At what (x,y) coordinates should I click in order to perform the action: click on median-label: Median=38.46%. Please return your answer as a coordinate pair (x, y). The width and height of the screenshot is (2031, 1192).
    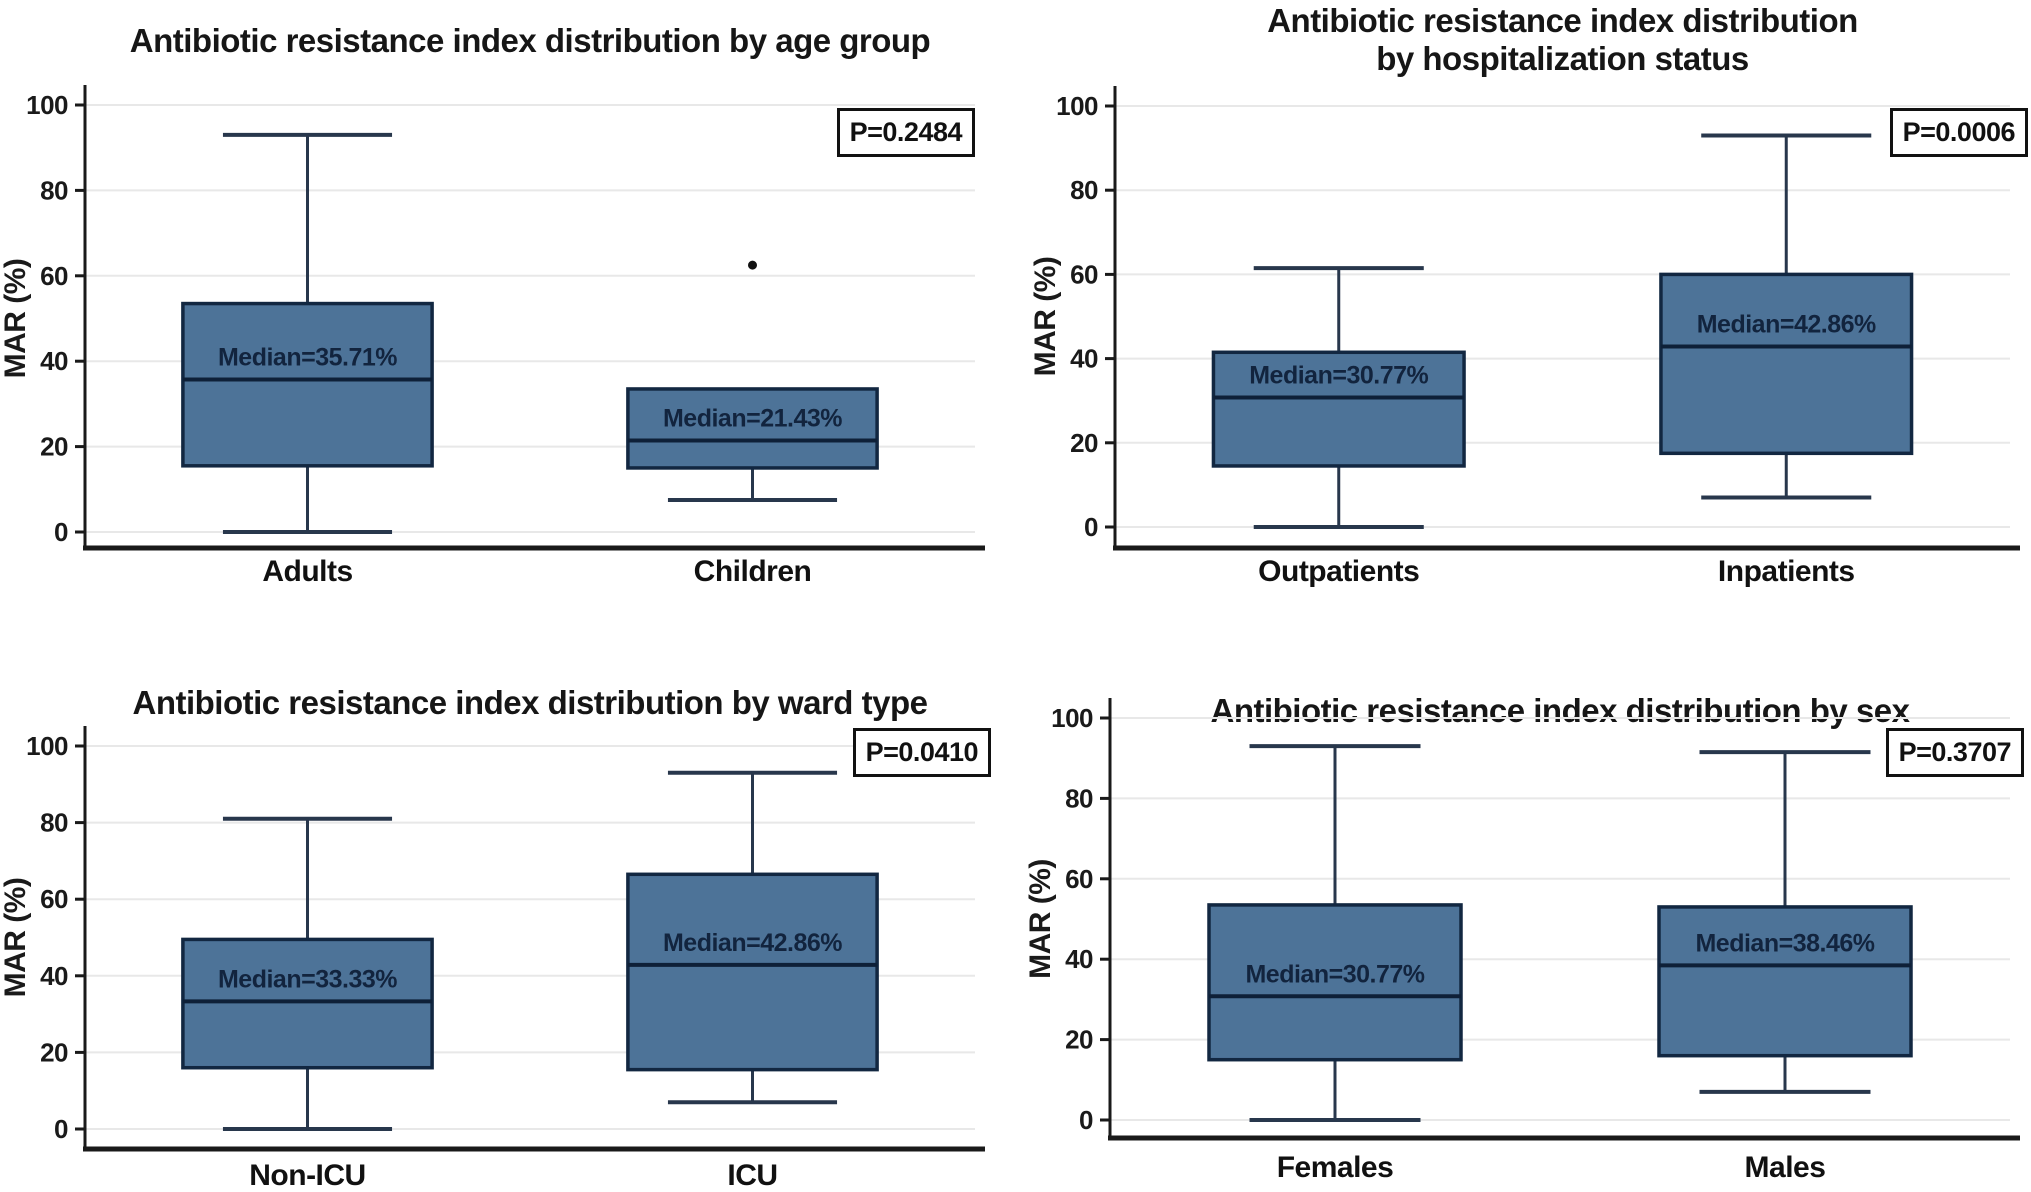
    Looking at the image, I should click on (1784, 943).